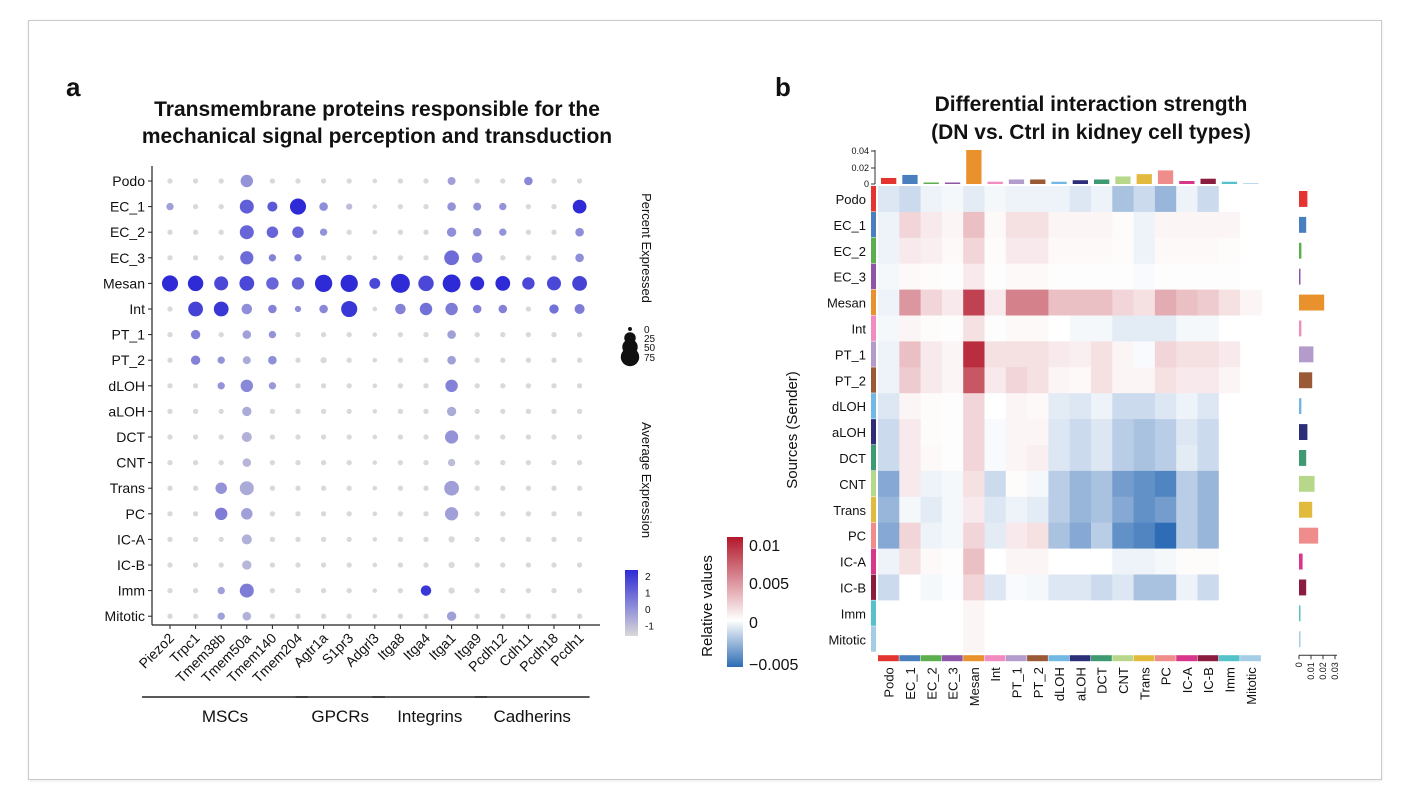  What do you see at coordinates (221, 386) in the screenshot?
I see `dot-dloh-tmem38b` at bounding box center [221, 386].